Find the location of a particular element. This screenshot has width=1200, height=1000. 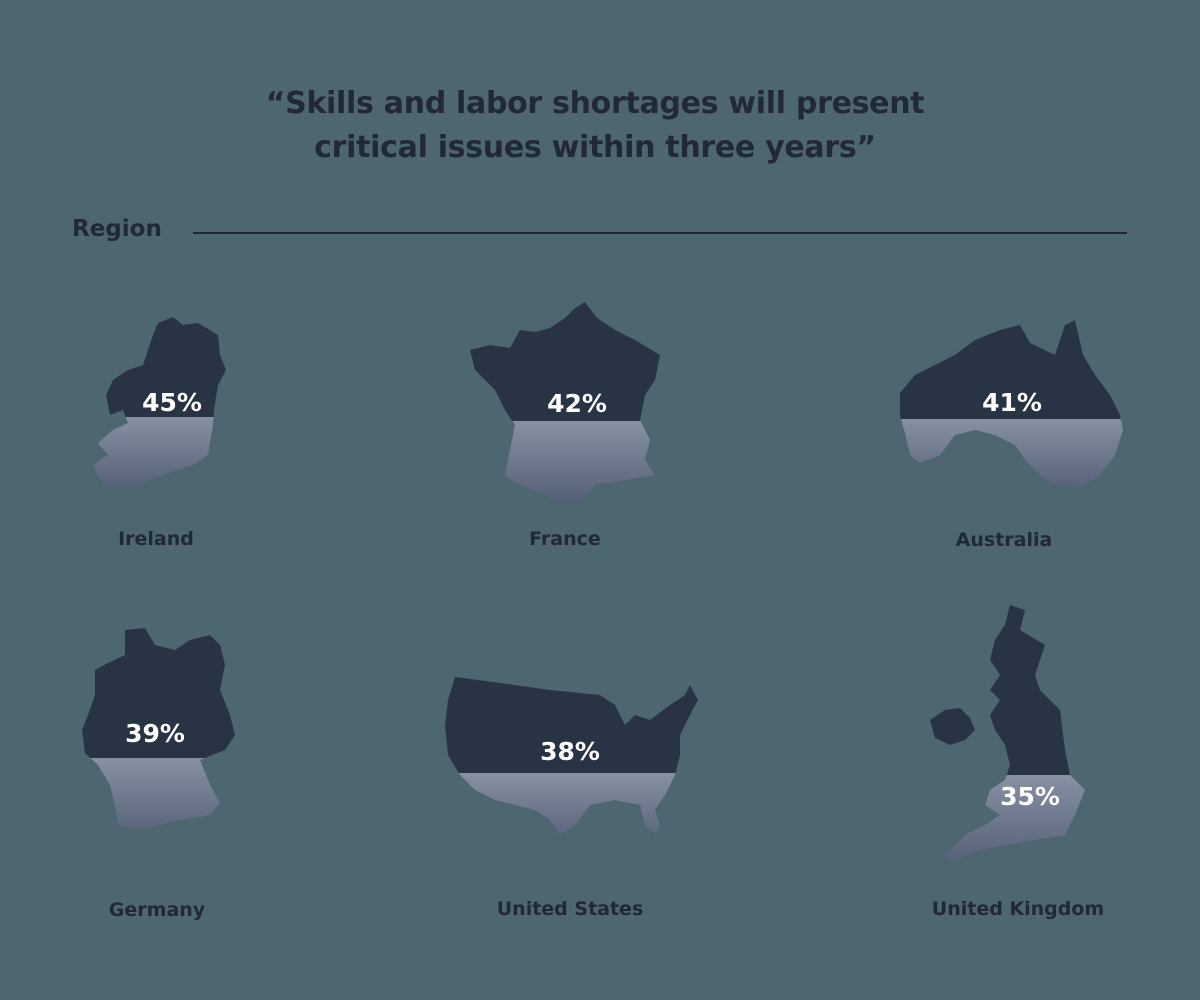

chart-title-line-2: critical issues within three years” is located at coordinates (595, 147).